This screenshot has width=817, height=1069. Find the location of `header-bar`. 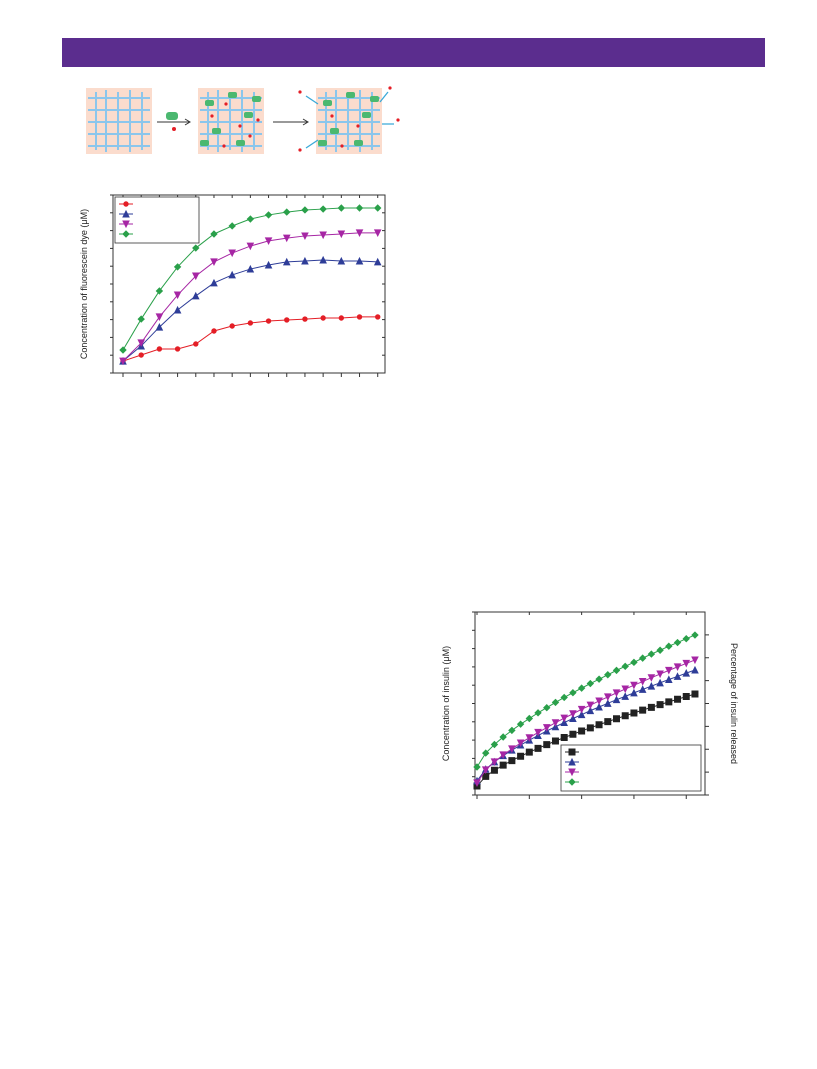

header-bar is located at coordinates (413, 52).